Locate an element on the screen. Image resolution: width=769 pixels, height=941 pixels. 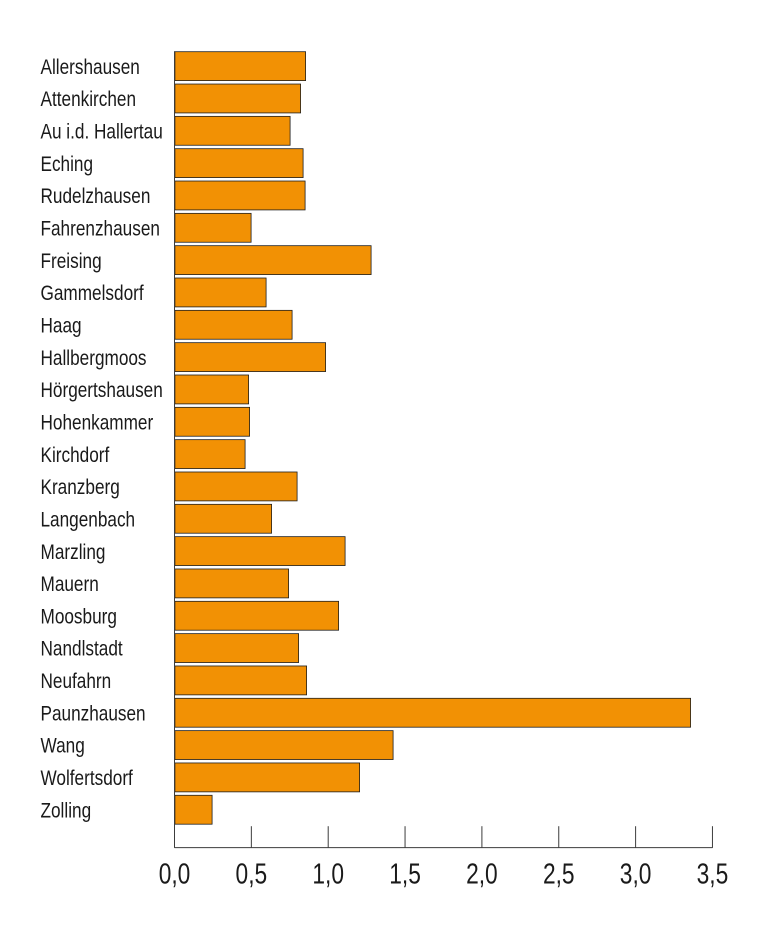
svg-text: Zolling is located at coordinates (66, 811).